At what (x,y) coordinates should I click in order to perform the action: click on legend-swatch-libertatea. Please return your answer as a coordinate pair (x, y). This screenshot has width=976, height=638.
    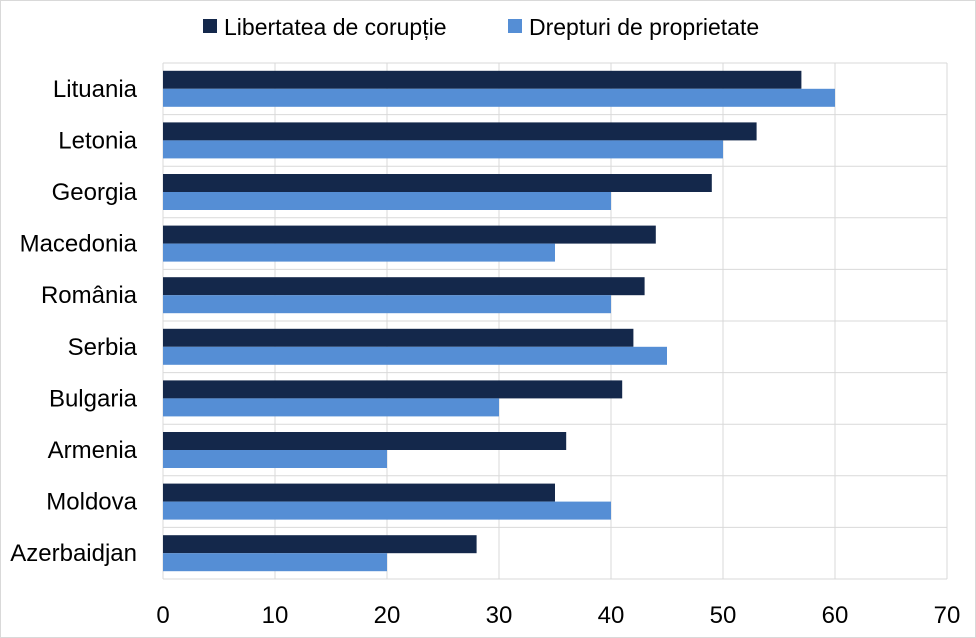
    Looking at the image, I should click on (210, 26).